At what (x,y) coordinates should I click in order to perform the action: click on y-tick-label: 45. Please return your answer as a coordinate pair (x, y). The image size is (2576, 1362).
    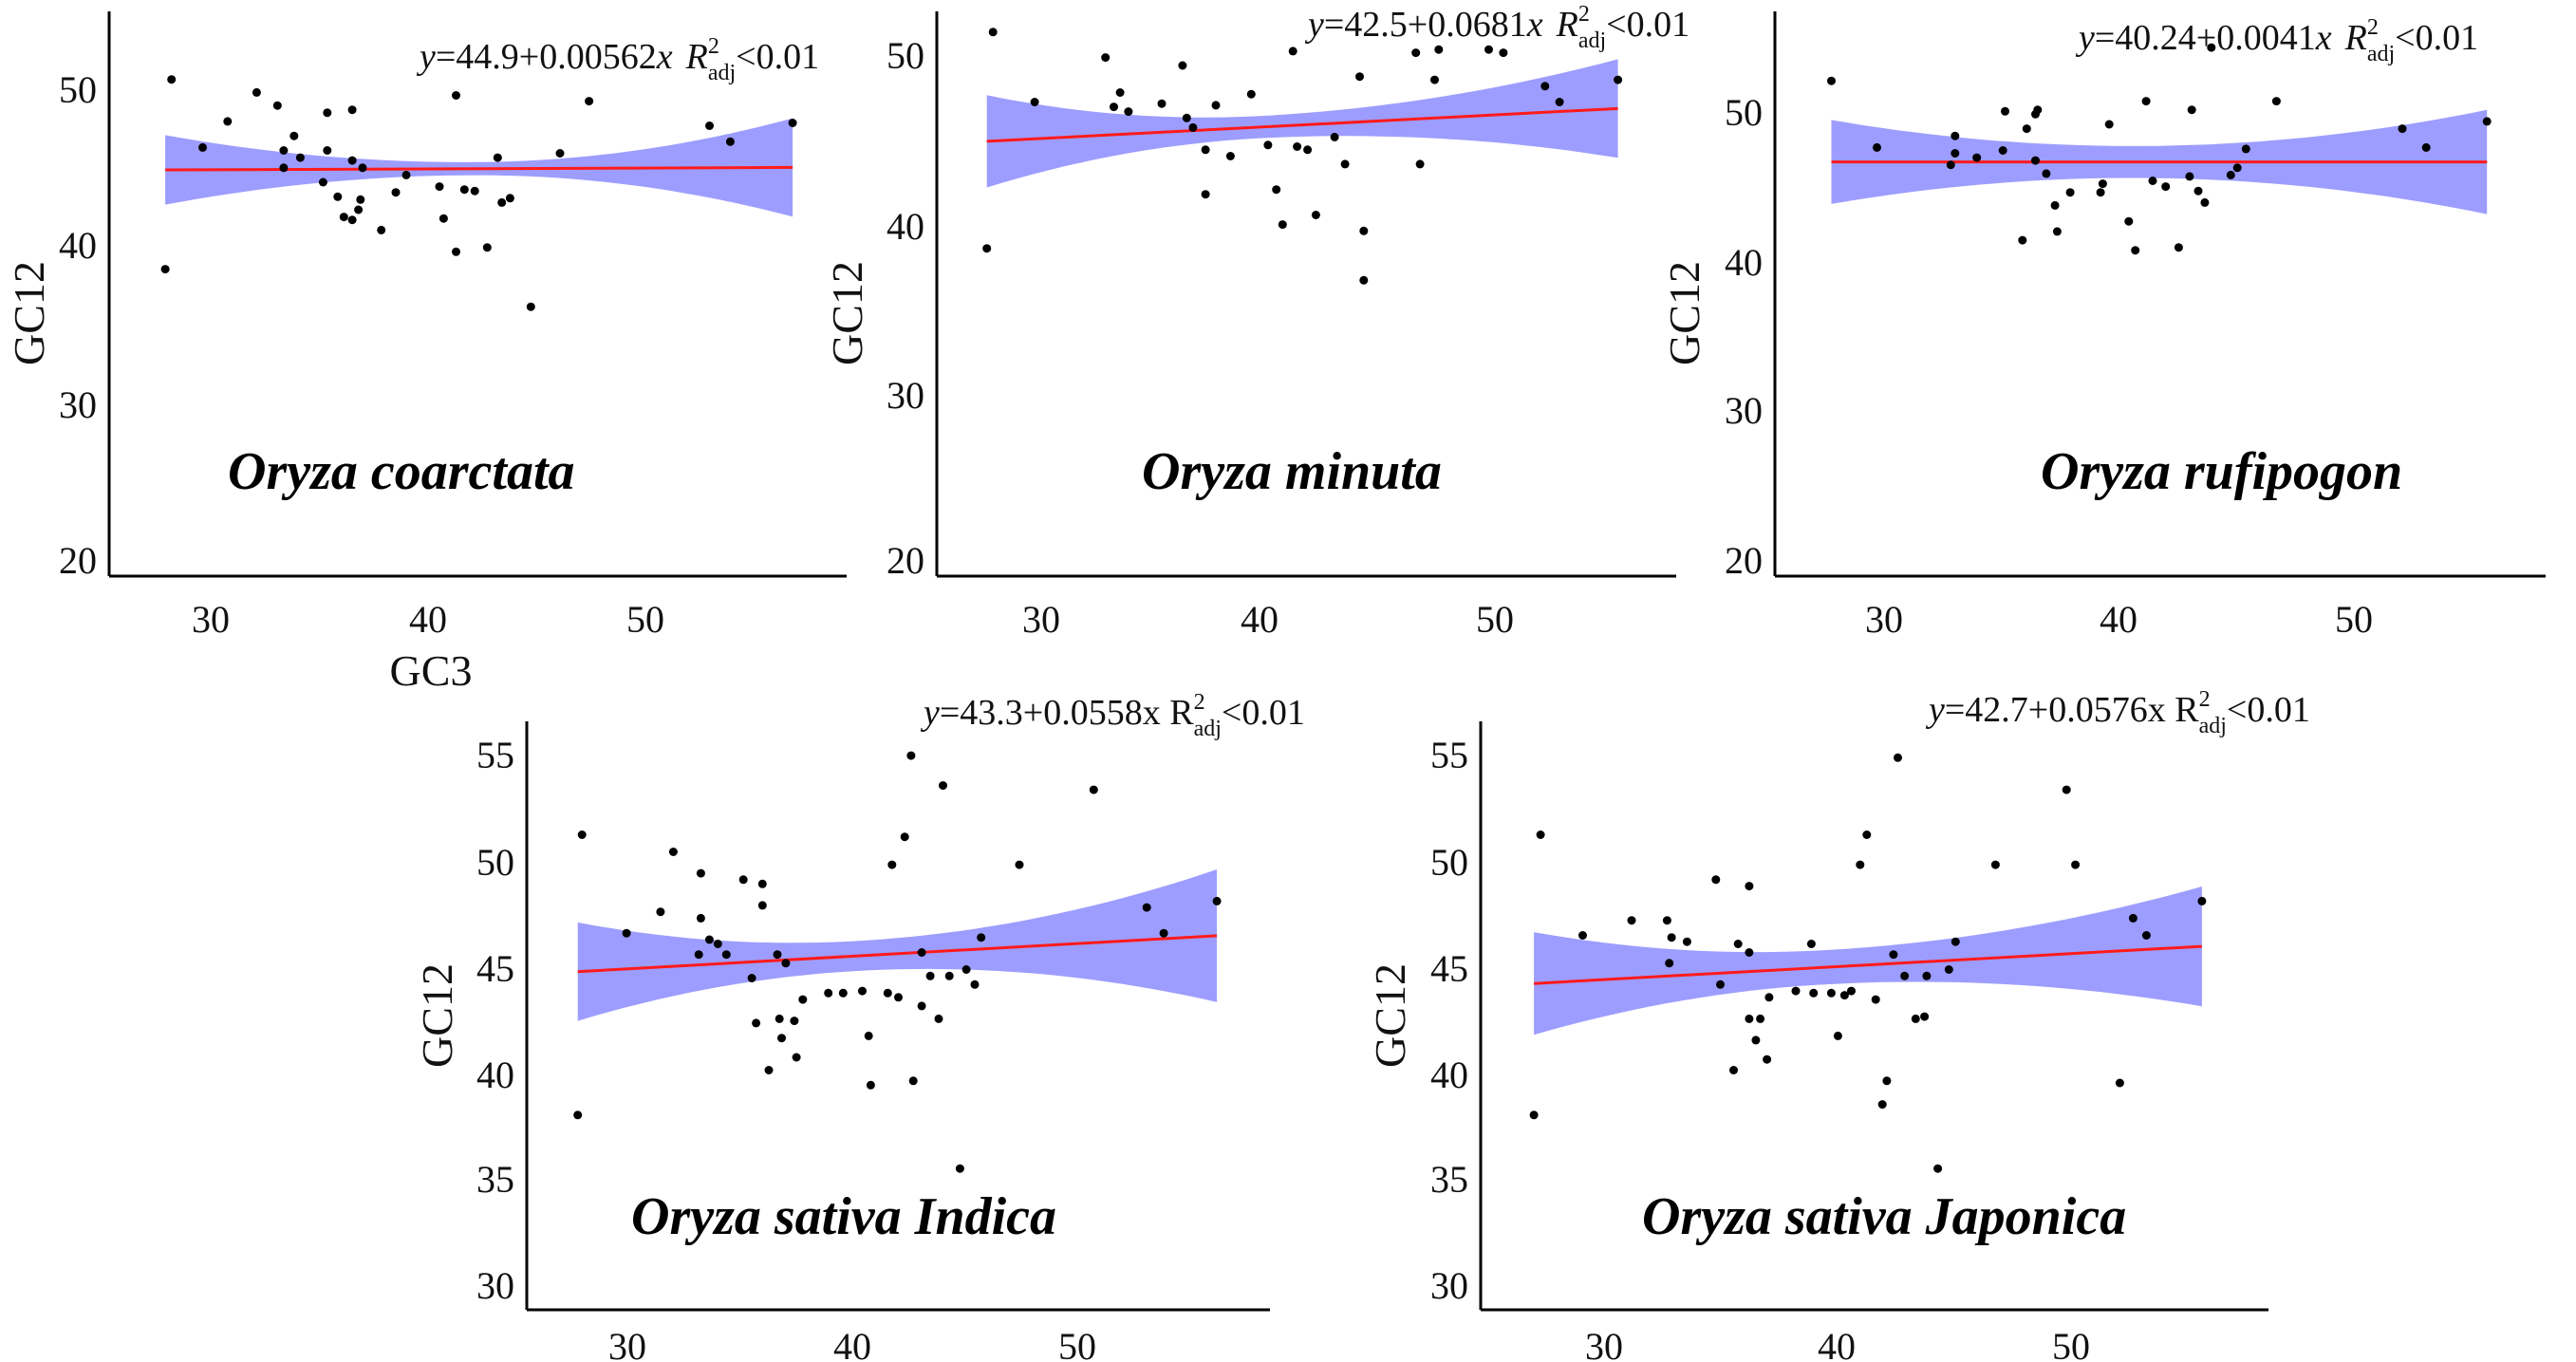
    Looking at the image, I should click on (1449, 969).